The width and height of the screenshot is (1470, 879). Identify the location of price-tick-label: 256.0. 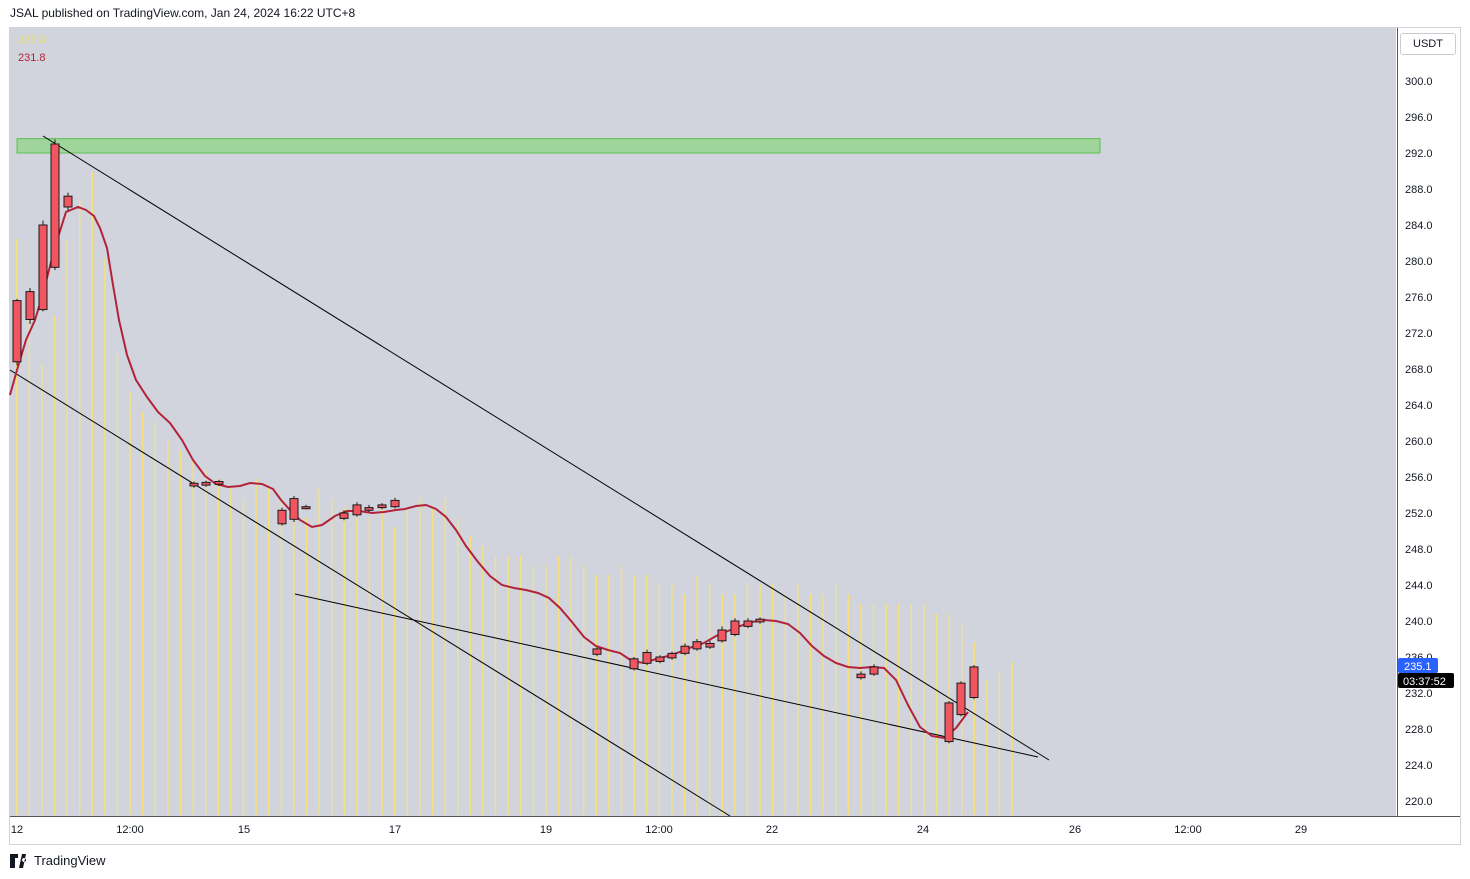
(1419, 478).